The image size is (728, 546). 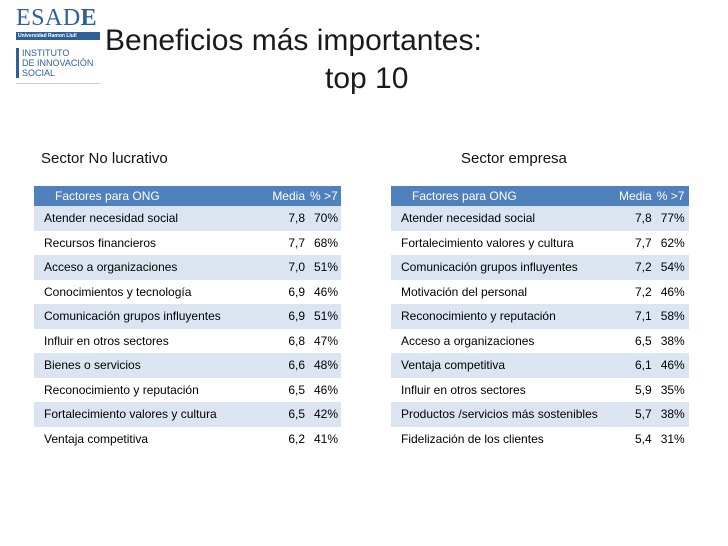 I want to click on factor-cell: Fidelización de los clientes, so click(x=507, y=438).